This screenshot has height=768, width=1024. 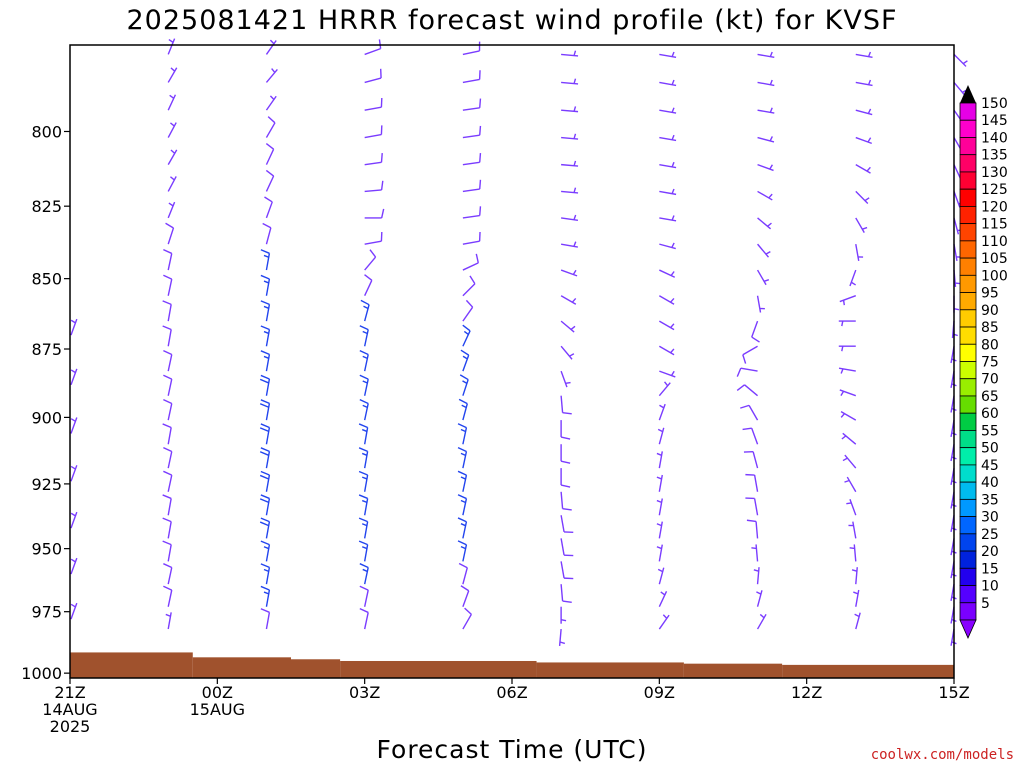 What do you see at coordinates (659, 692) in the screenshot?
I see `x-tick-label: 09Z` at bounding box center [659, 692].